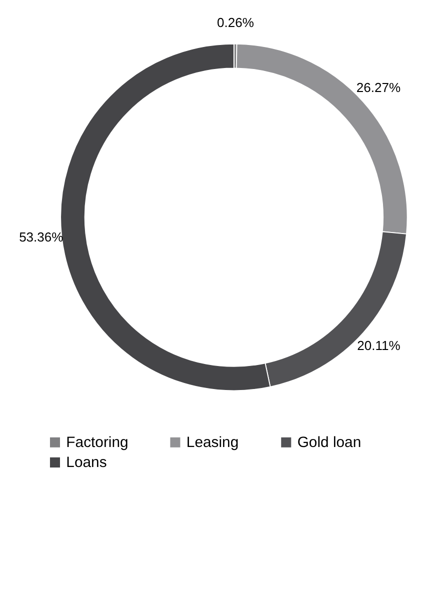  Describe the element at coordinates (212, 443) in the screenshot. I see `legend-label: Leasing` at that location.